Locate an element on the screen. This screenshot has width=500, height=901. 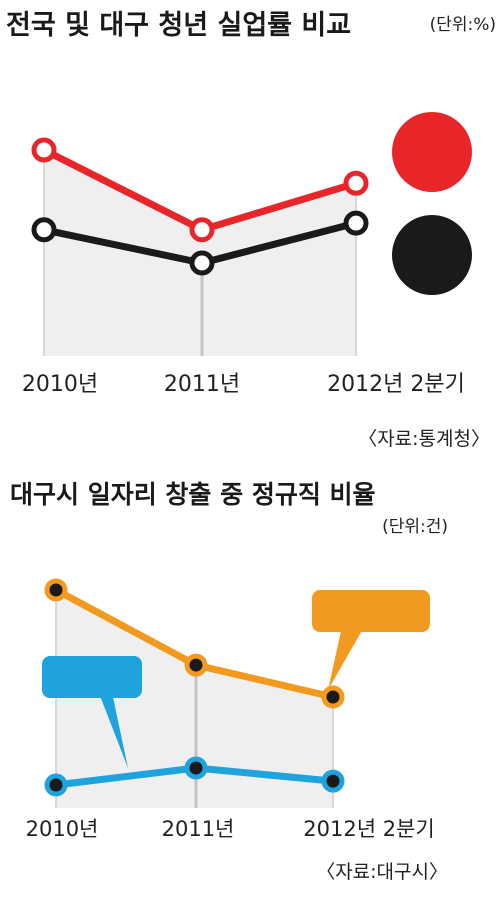
chart2-title: 대구시 일자리 창출 중 정규직 비율 is located at coordinates (193, 494).